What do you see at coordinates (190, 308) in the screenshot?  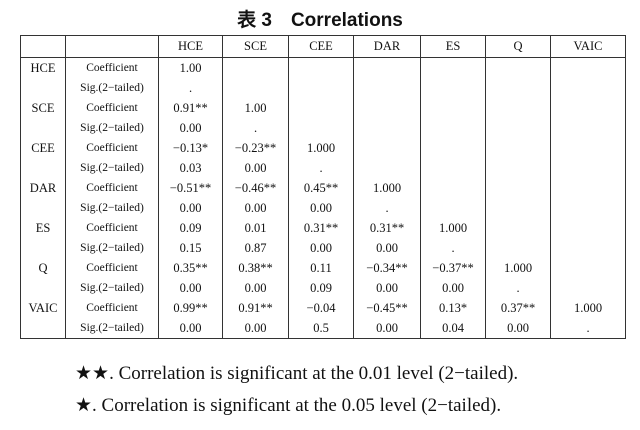 I see `value-cell: 0.99**` at bounding box center [190, 308].